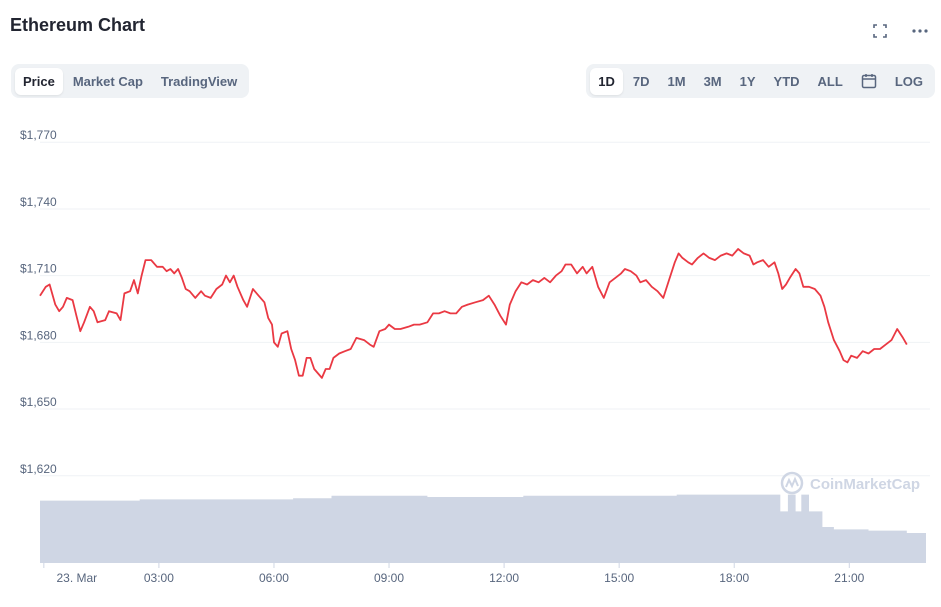 Image resolution: width=941 pixels, height=607 pixels. Describe the element at coordinates (38, 202) in the screenshot. I see `y-tick-label: $1,740` at that location.